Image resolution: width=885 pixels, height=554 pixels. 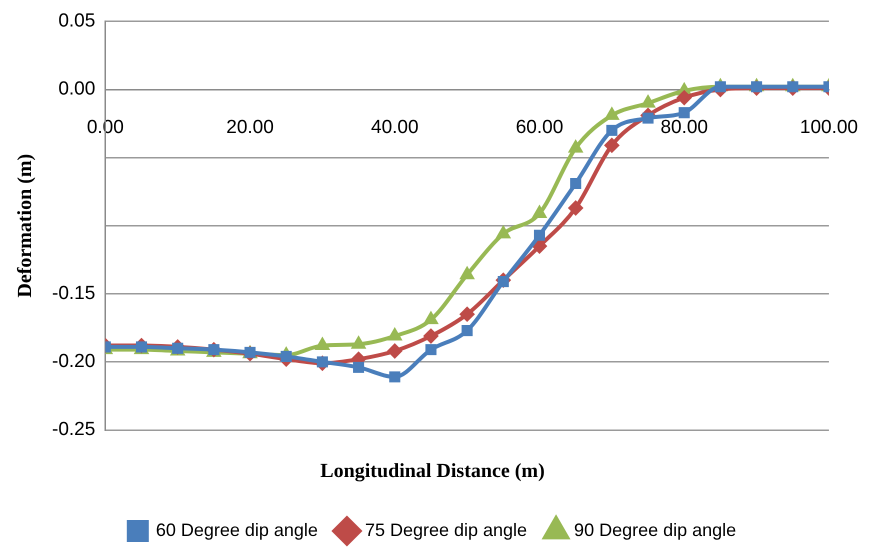 I want to click on legend-label: 60 Degree dip angle, so click(x=237, y=530).